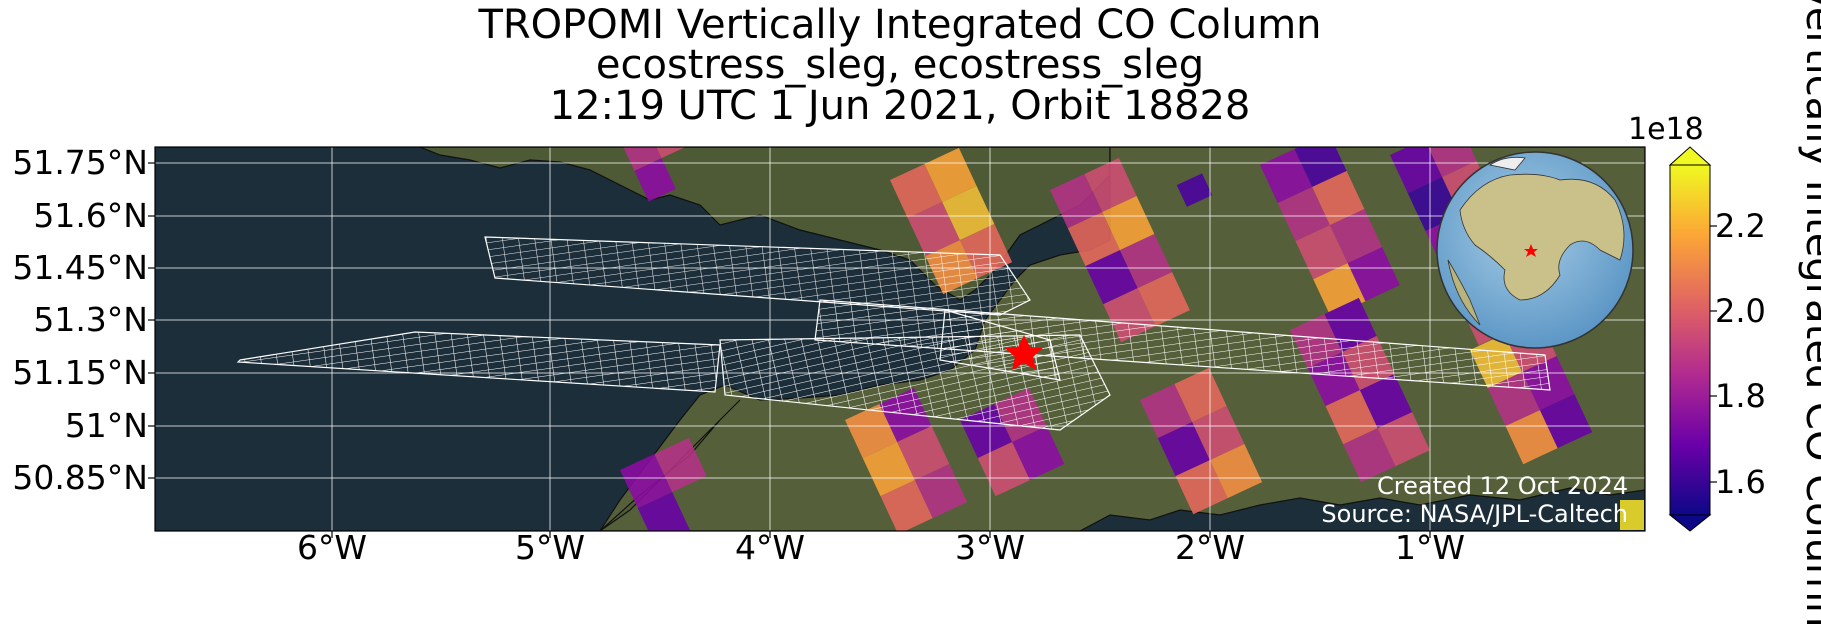 This screenshot has width=1821, height=627. What do you see at coordinates (990, 547) in the screenshot?
I see `lon-tick-label: 3°W` at bounding box center [990, 547].